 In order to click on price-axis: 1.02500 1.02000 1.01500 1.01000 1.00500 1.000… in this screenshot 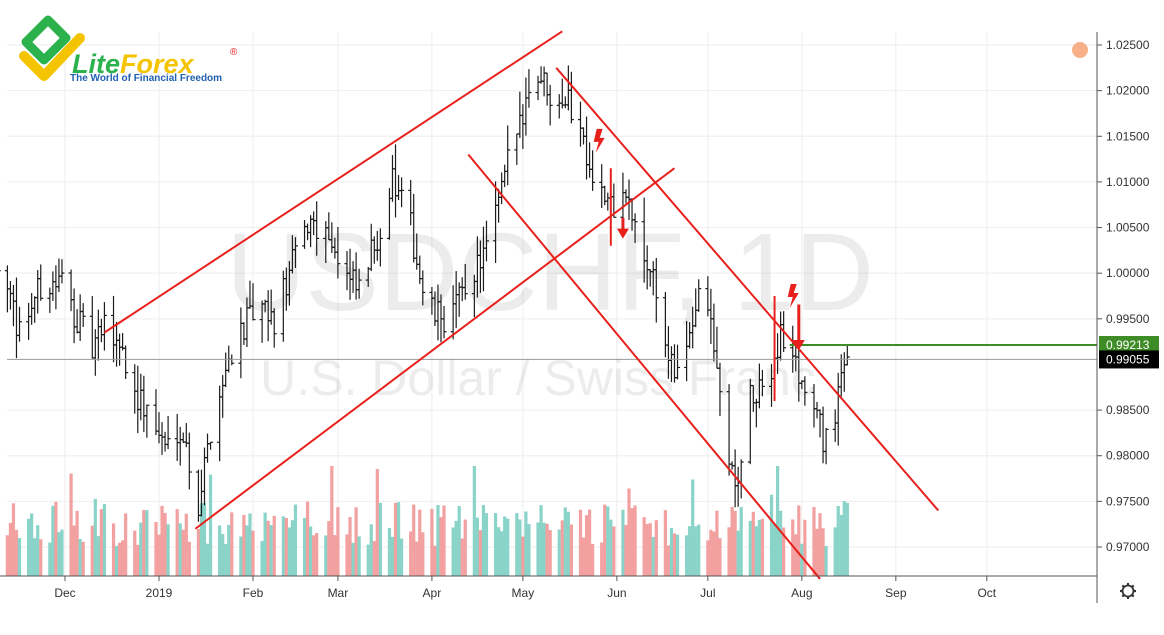, I will do `click(1123, 317)`.